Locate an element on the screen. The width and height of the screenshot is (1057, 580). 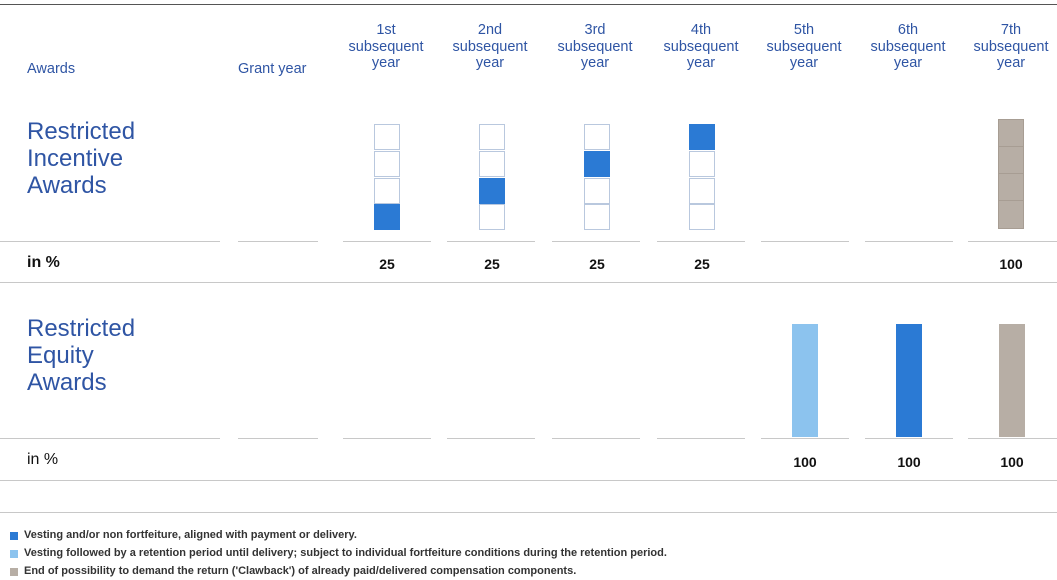
header-awards: Awards is located at coordinates (51, 69).